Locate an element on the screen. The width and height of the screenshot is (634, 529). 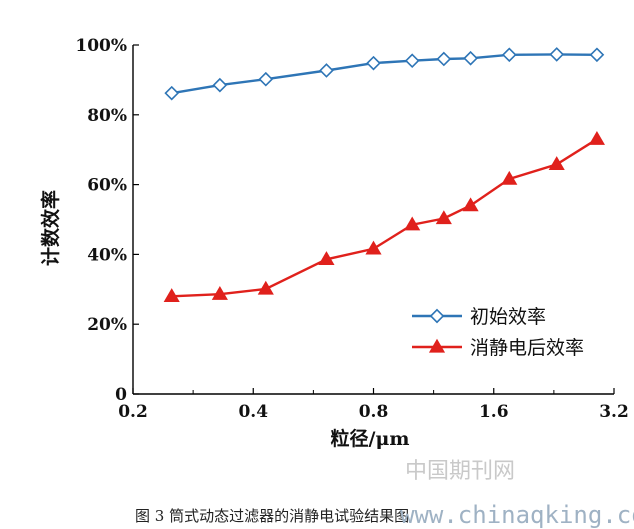
x-tick-label: 0.2 is located at coordinates (133, 412).